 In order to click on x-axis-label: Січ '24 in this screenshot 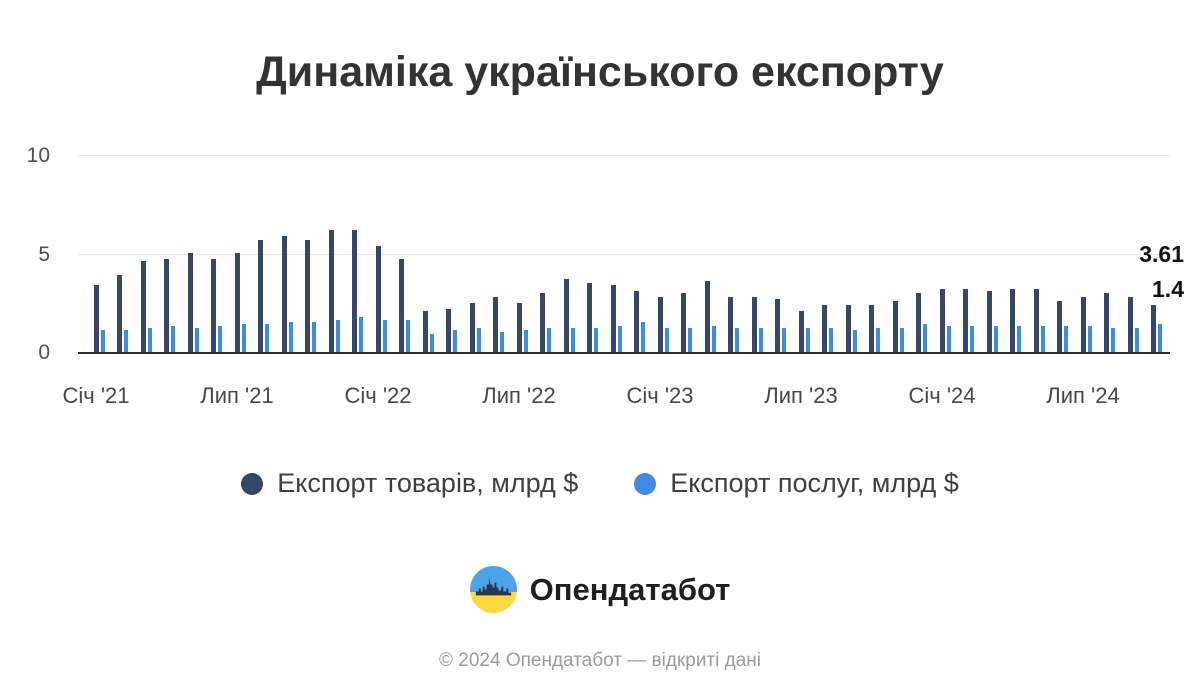, I will do `click(942, 395)`.